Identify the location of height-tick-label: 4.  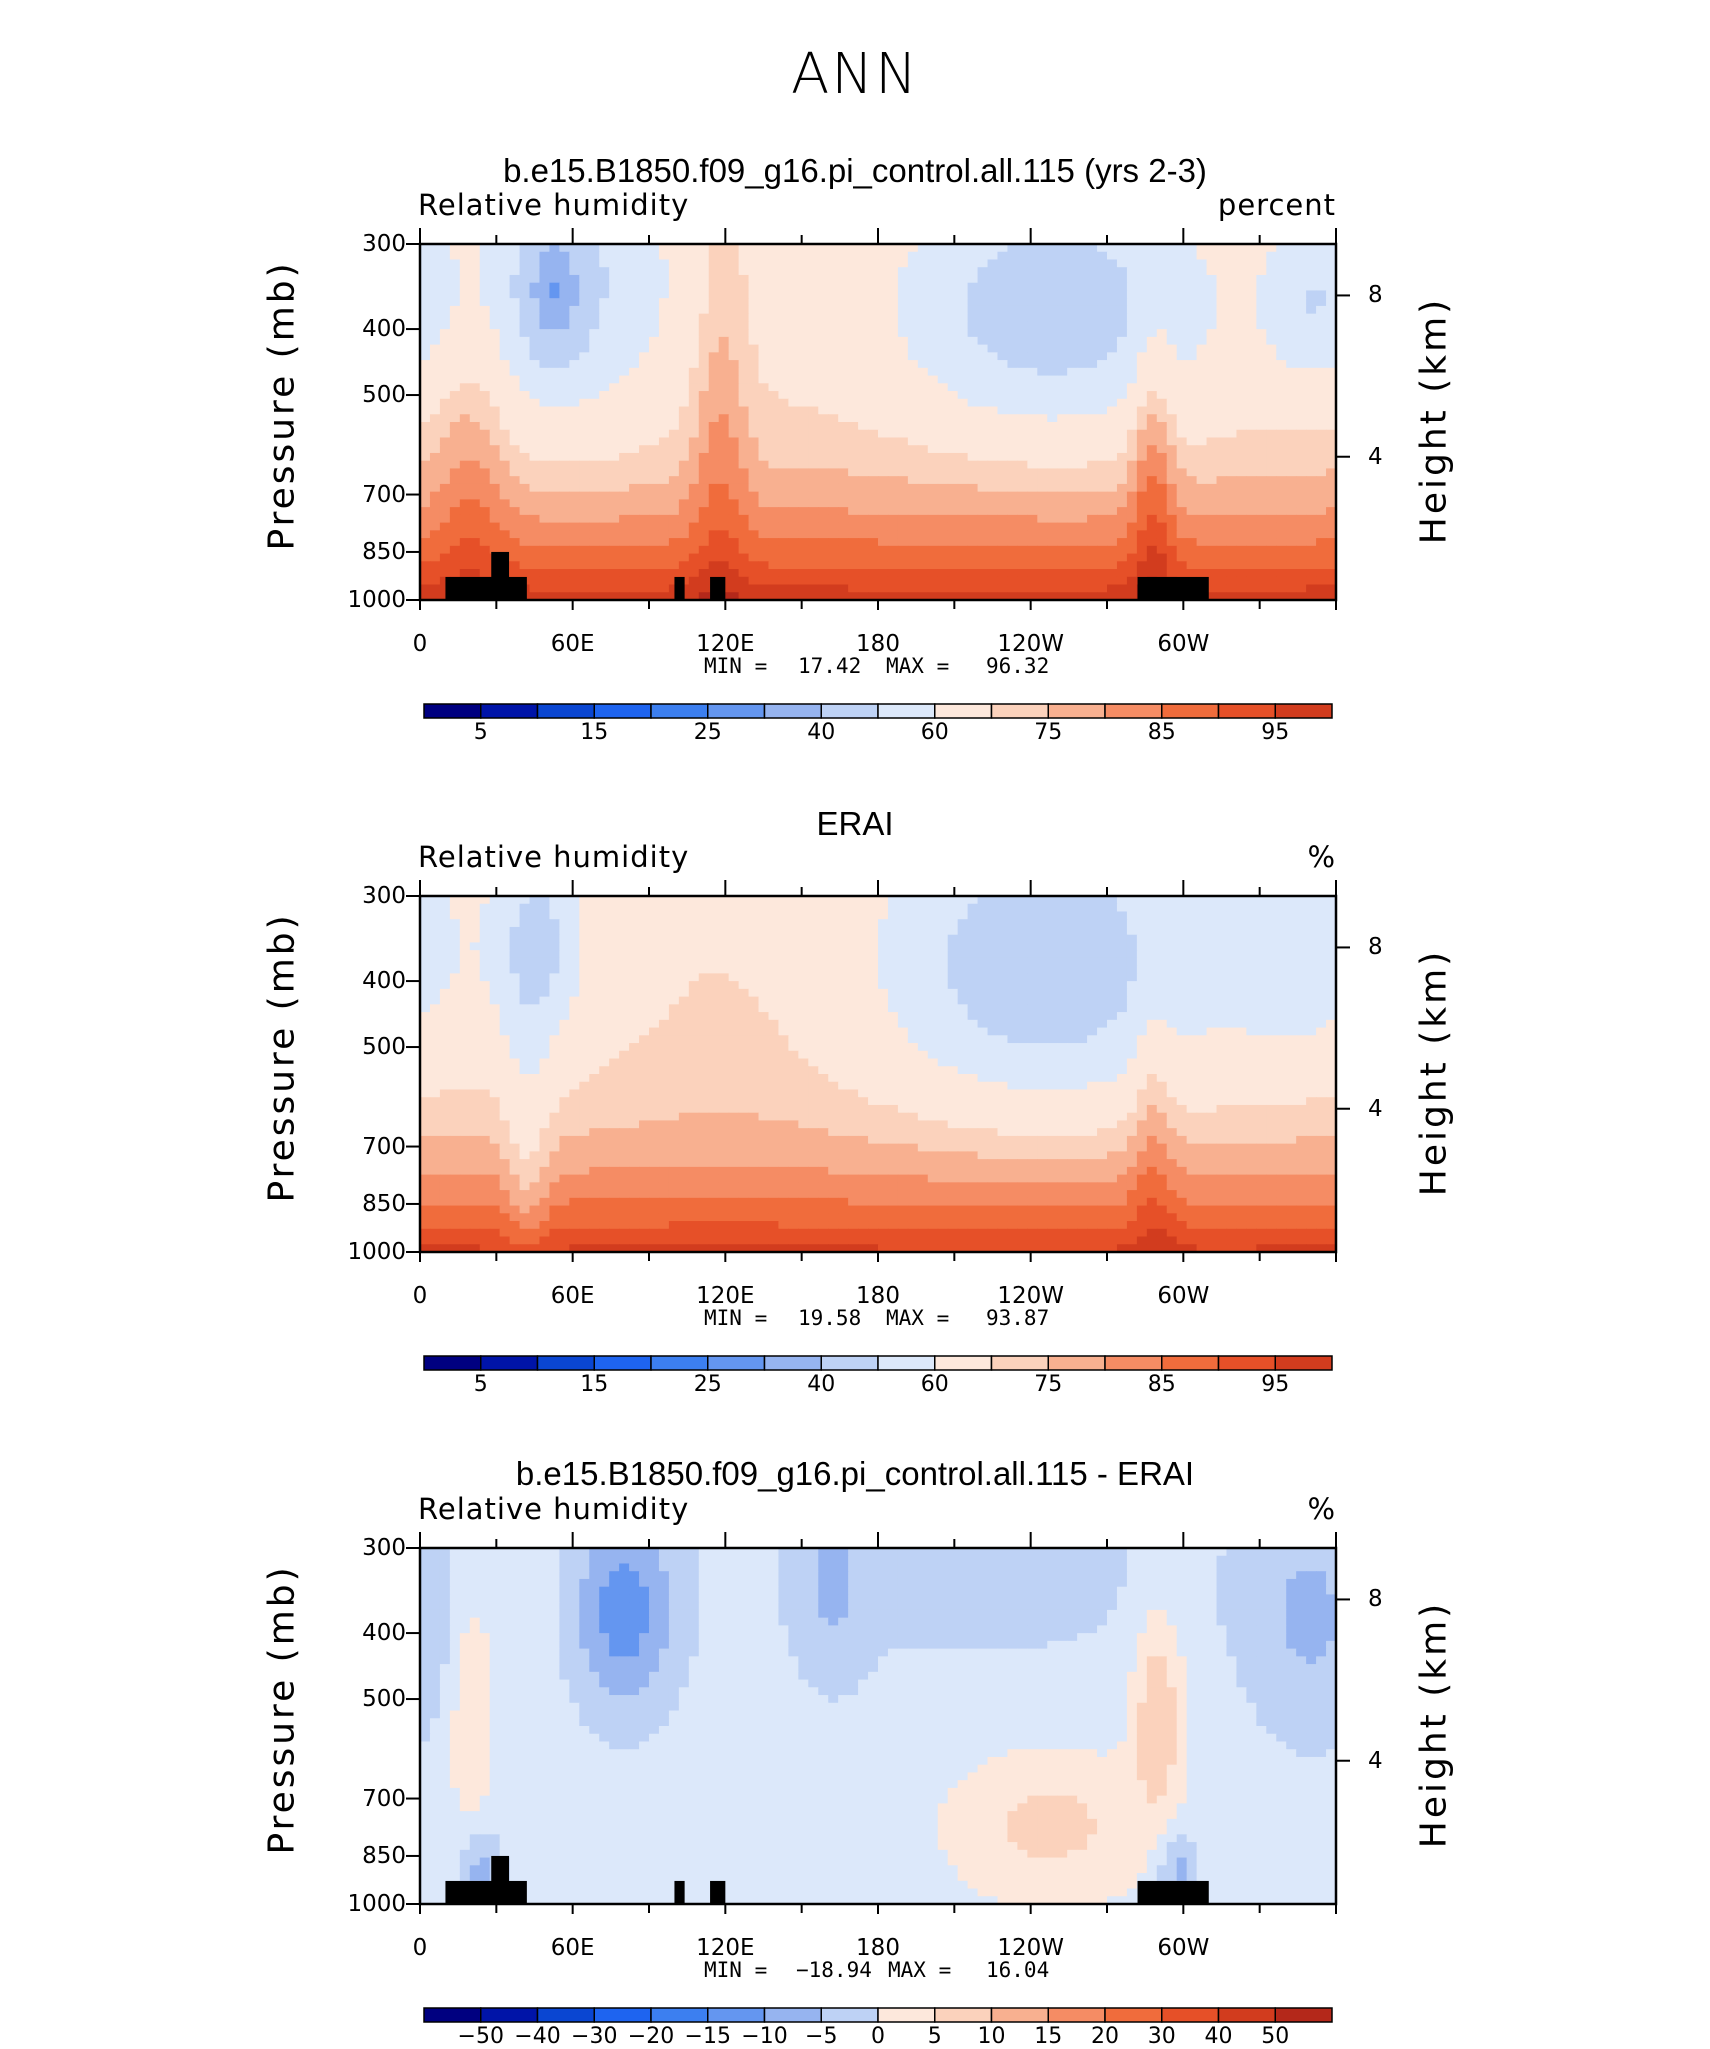
(1375, 1109).